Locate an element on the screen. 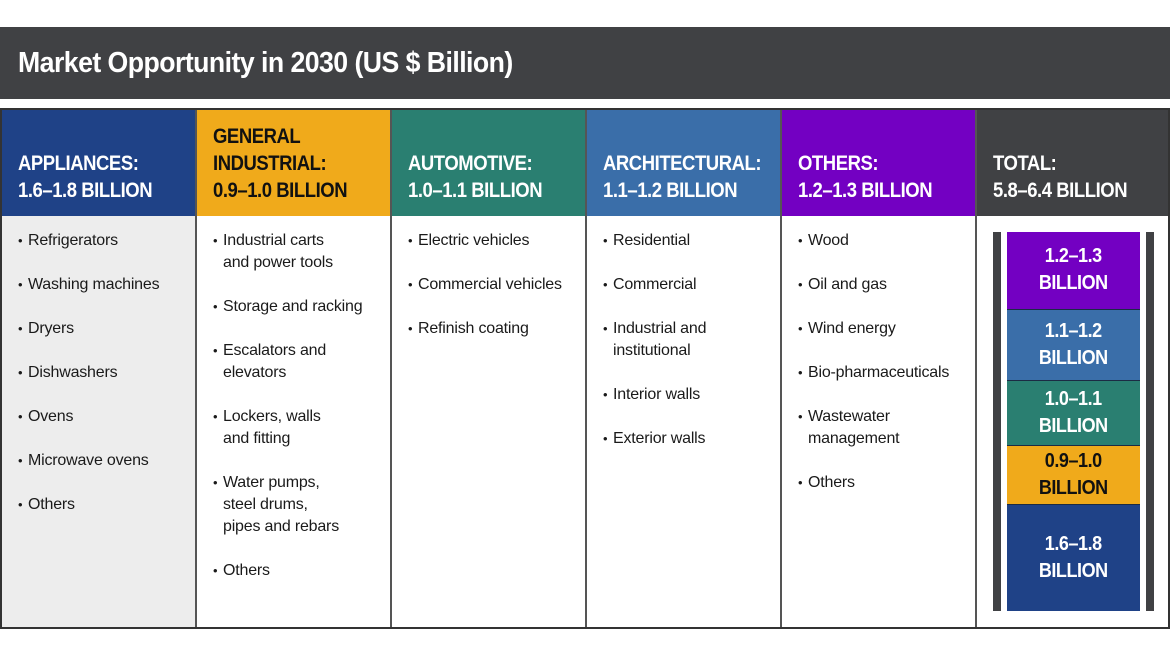 The width and height of the screenshot is (1170, 658). list-item-text: Lockers, walls and fitting is located at coordinates (272, 427).